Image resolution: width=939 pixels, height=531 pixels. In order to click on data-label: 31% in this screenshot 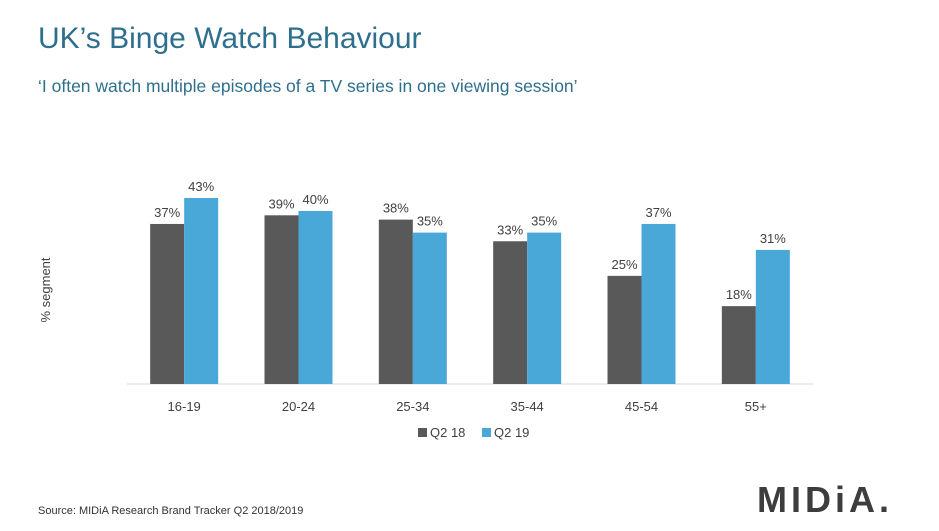, I will do `click(773, 238)`.